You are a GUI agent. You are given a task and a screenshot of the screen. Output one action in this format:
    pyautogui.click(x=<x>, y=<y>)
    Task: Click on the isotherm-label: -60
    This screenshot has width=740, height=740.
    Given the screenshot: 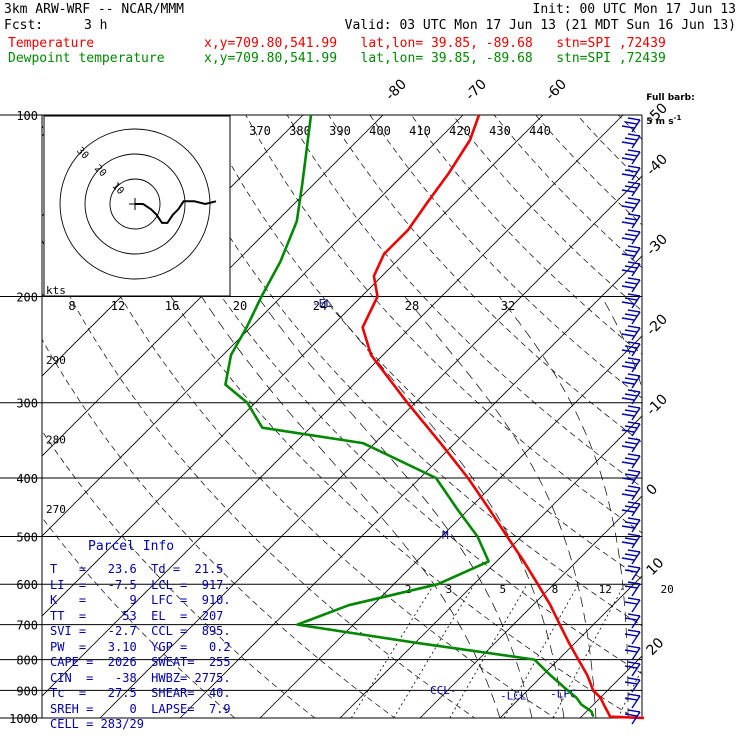 What is the action you would take?
    pyautogui.click(x=556, y=89)
    